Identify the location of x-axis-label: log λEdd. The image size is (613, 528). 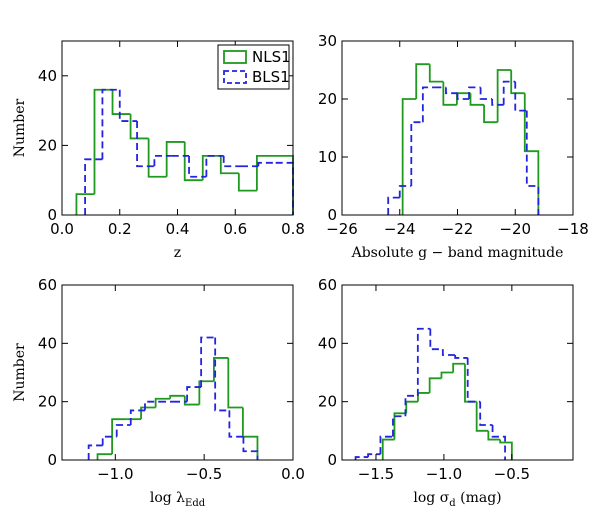
(178, 499).